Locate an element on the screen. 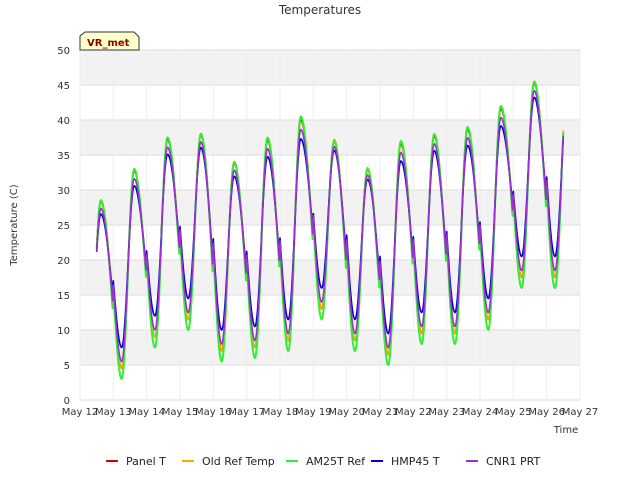 This screenshot has width=640, height=480. y-tick-label: 50 is located at coordinates (63, 51).